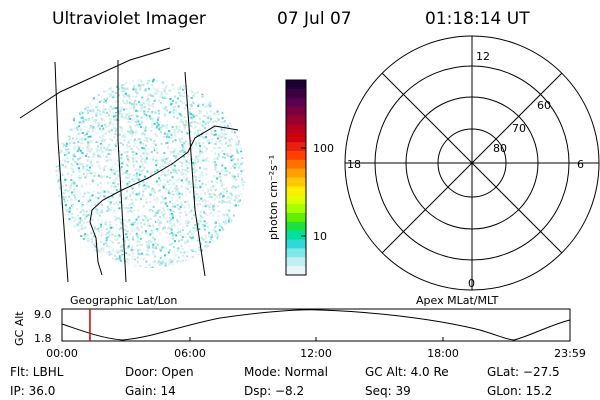 The image size is (600, 400). Describe the element at coordinates (314, 19) in the screenshot. I see `date-label: 07 Jul 07` at that location.